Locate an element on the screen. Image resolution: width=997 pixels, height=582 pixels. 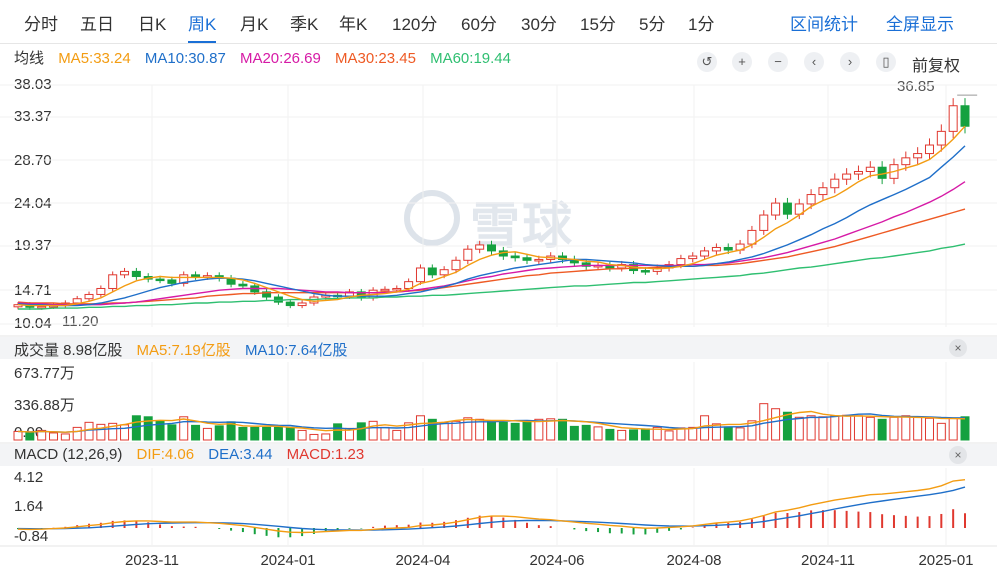
tab-12: 1分 is located at coordinates (701, 24).